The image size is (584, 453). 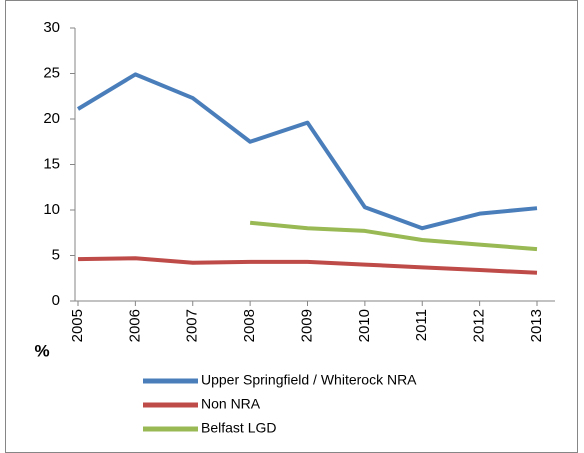 I want to click on y-tick-label: 10, so click(x=51, y=209).